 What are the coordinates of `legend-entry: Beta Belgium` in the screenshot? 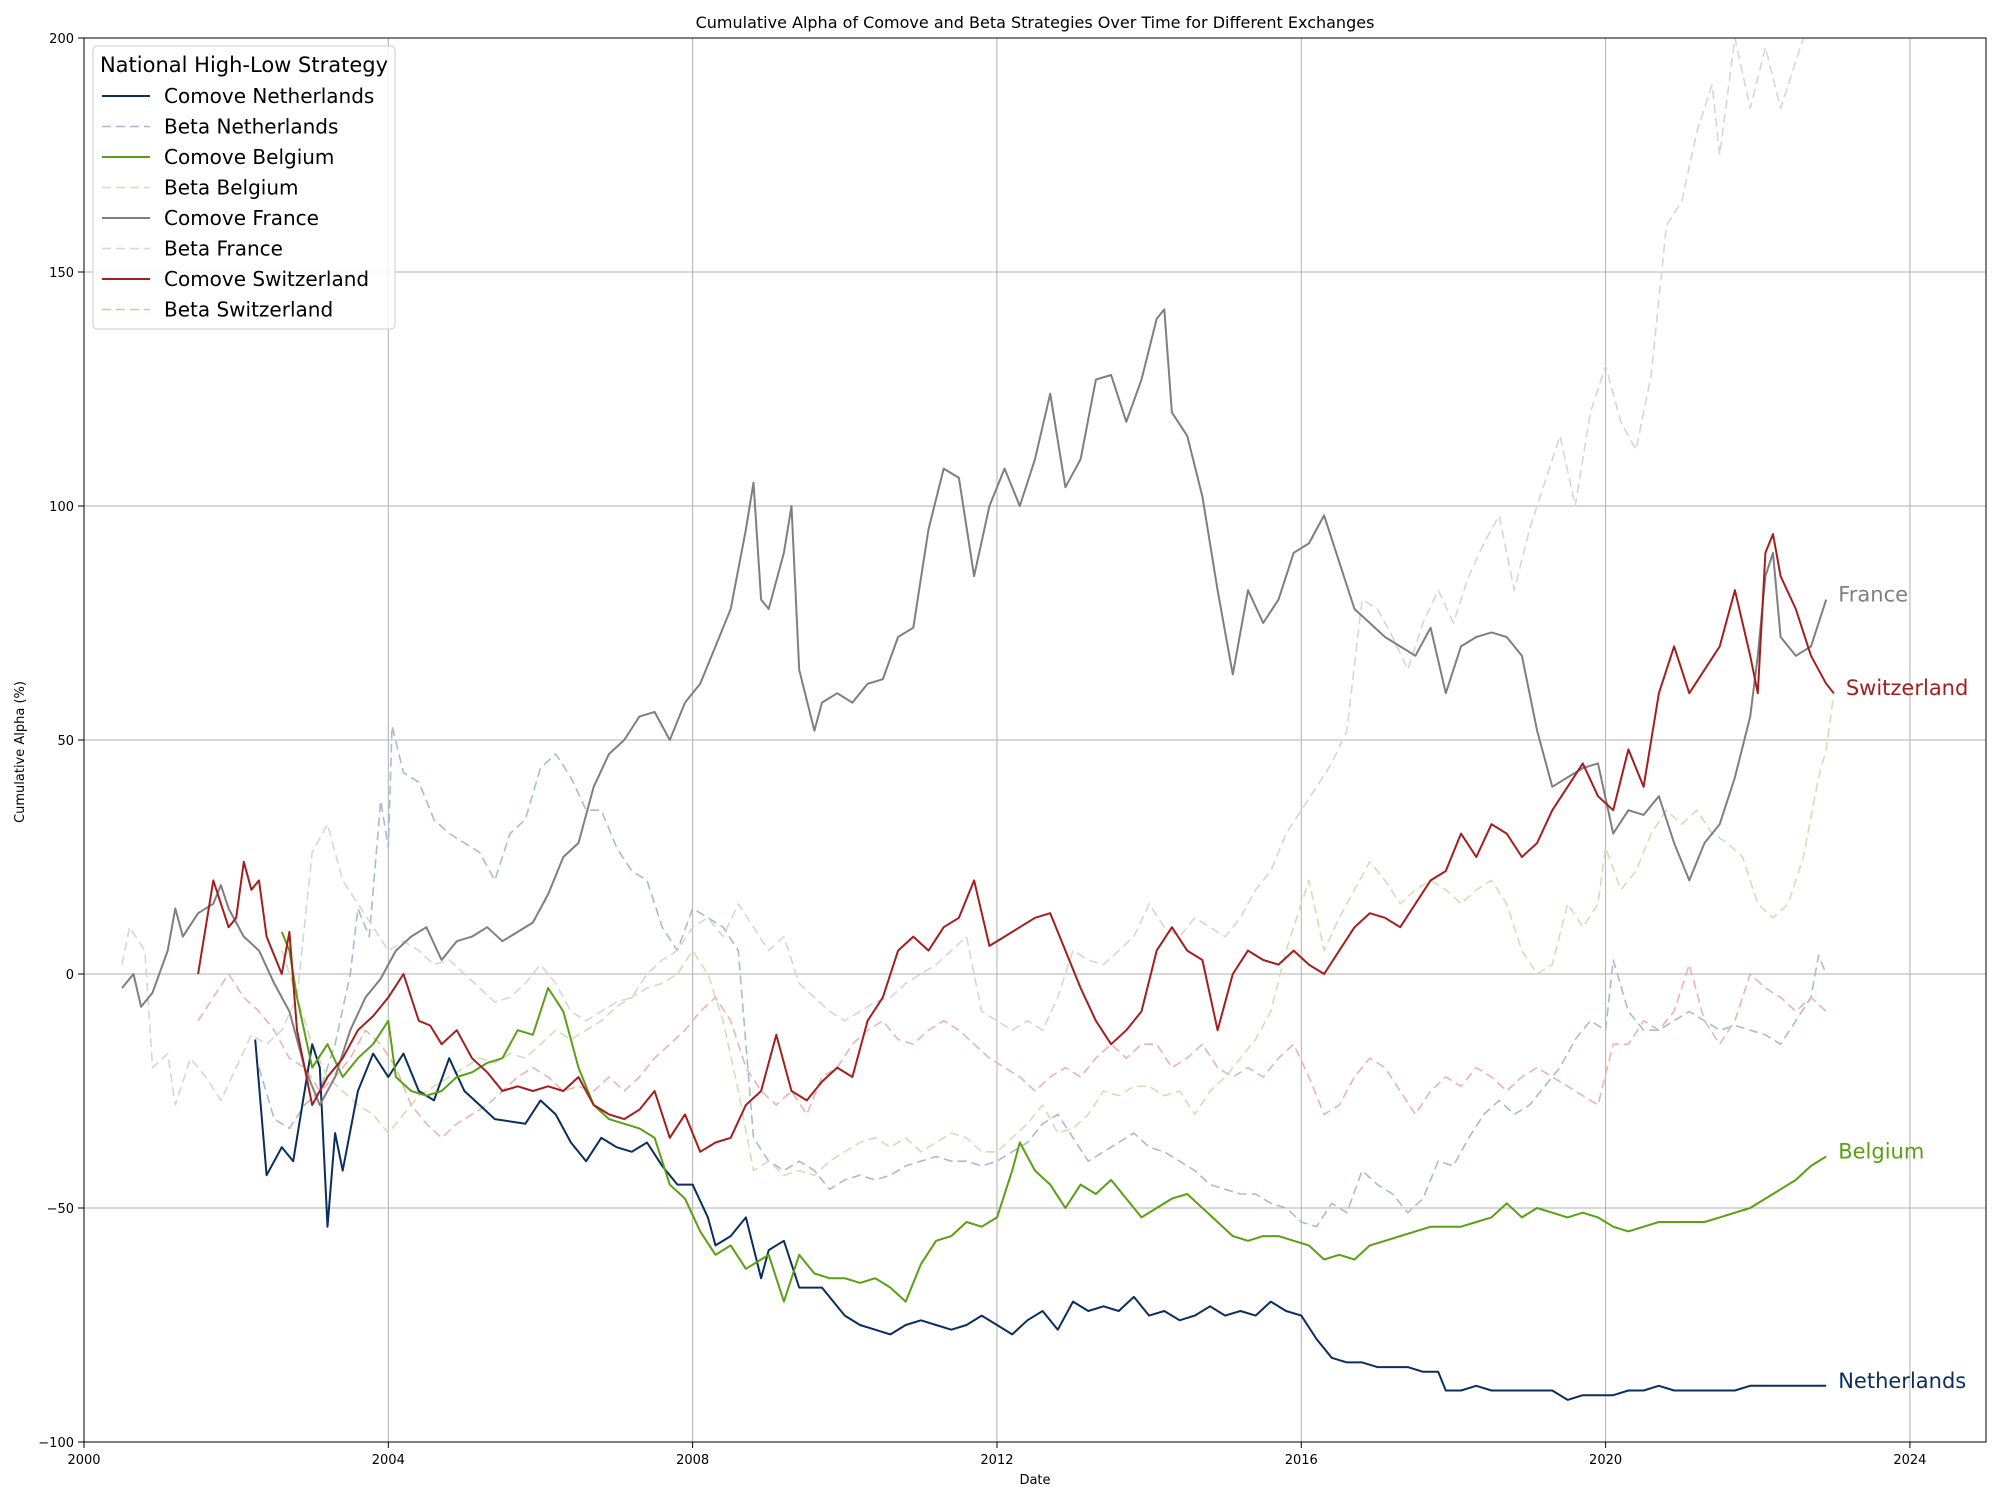 It's located at (231, 188).